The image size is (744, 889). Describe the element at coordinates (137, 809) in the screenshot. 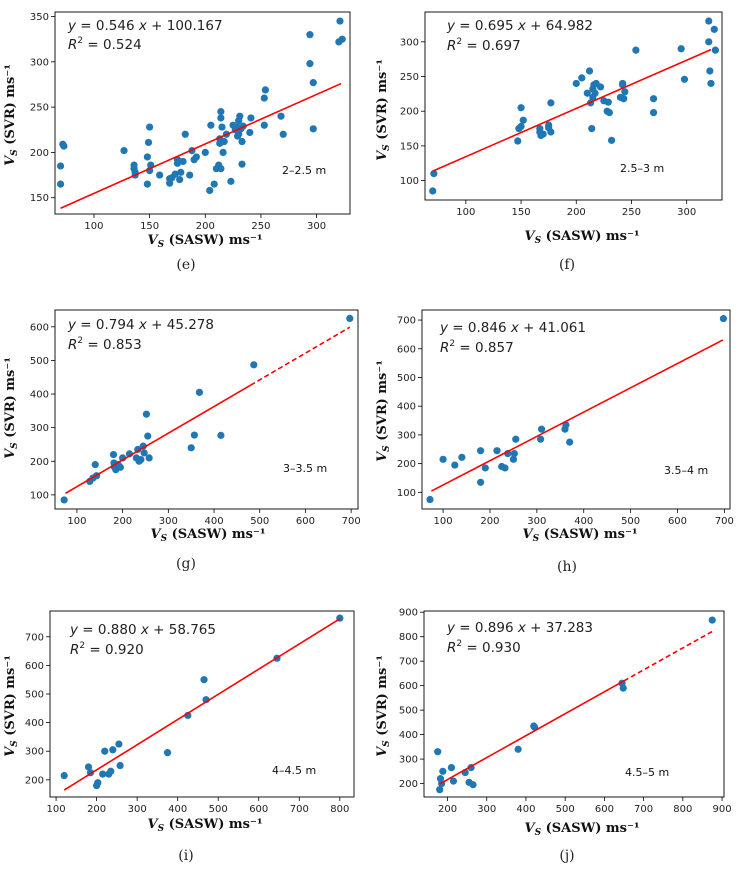

I see `x-tick-label: 300` at that location.